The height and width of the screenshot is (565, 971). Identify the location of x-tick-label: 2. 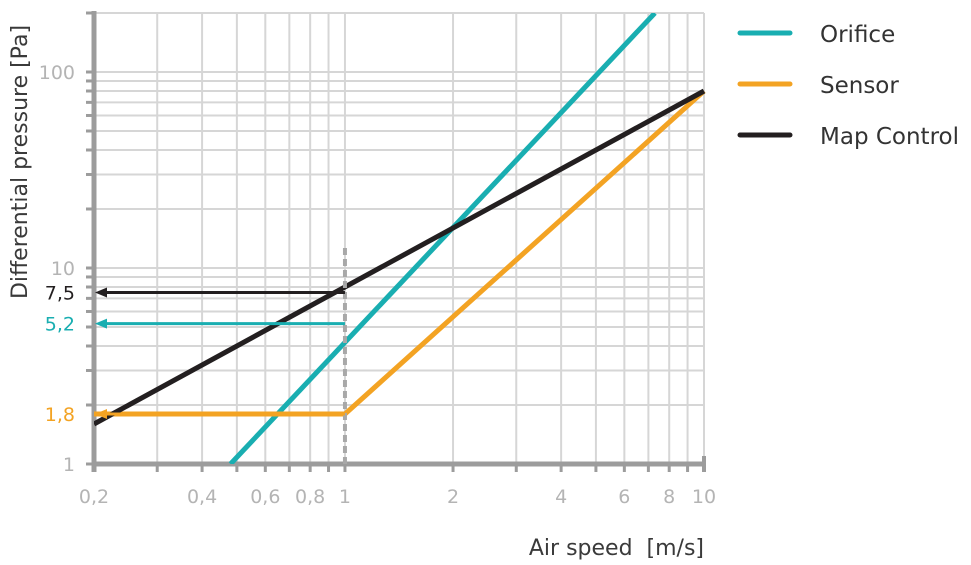
(453, 497).